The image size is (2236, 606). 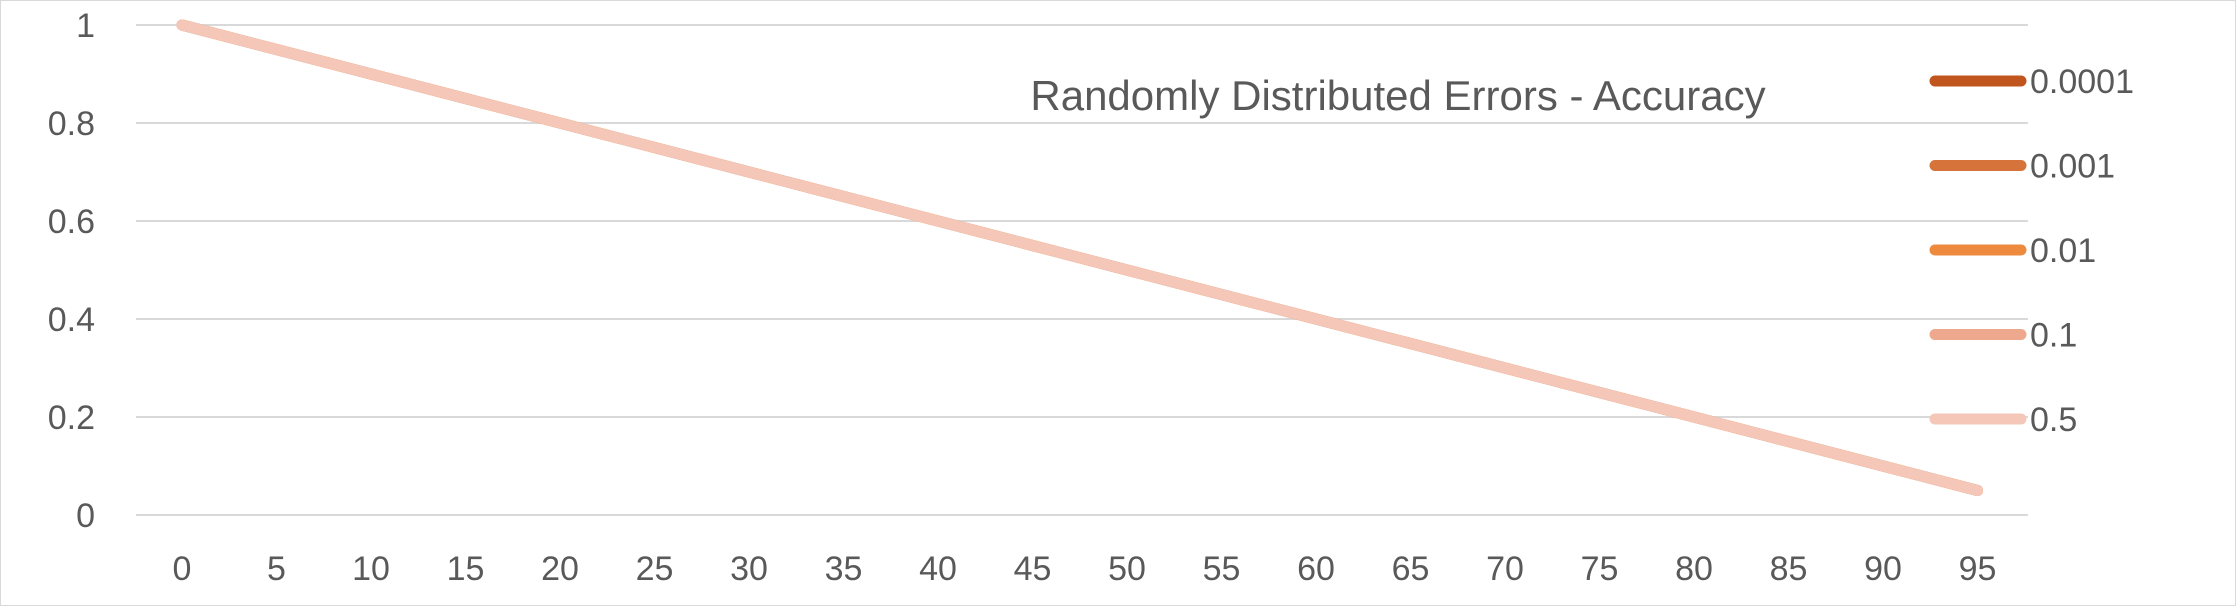 I want to click on y-tick-label: 0.2, so click(x=71, y=418).